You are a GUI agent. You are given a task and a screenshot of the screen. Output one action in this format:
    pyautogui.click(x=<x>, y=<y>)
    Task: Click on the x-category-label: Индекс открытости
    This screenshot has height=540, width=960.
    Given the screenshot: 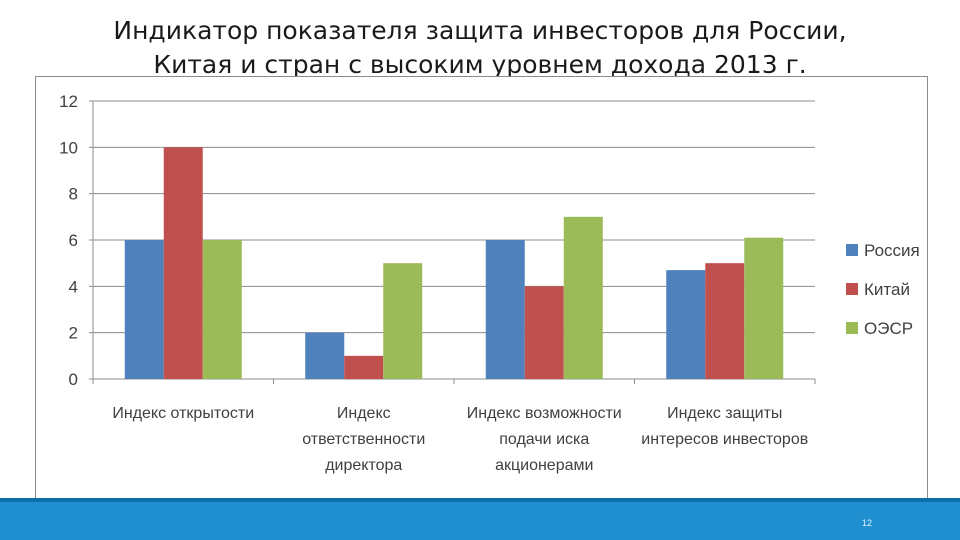 What is the action you would take?
    pyautogui.click(x=183, y=413)
    